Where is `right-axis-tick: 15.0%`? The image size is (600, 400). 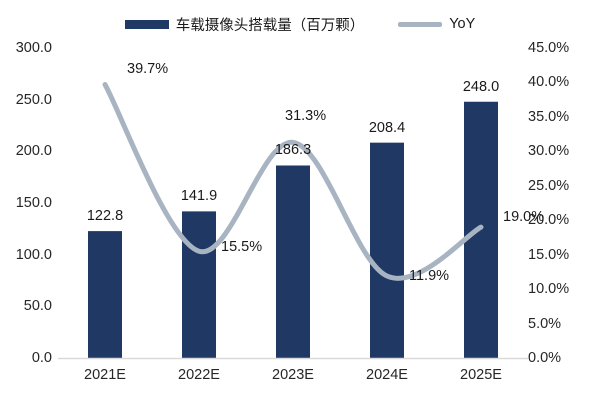 right-axis-tick: 15.0% is located at coordinates (549, 254).